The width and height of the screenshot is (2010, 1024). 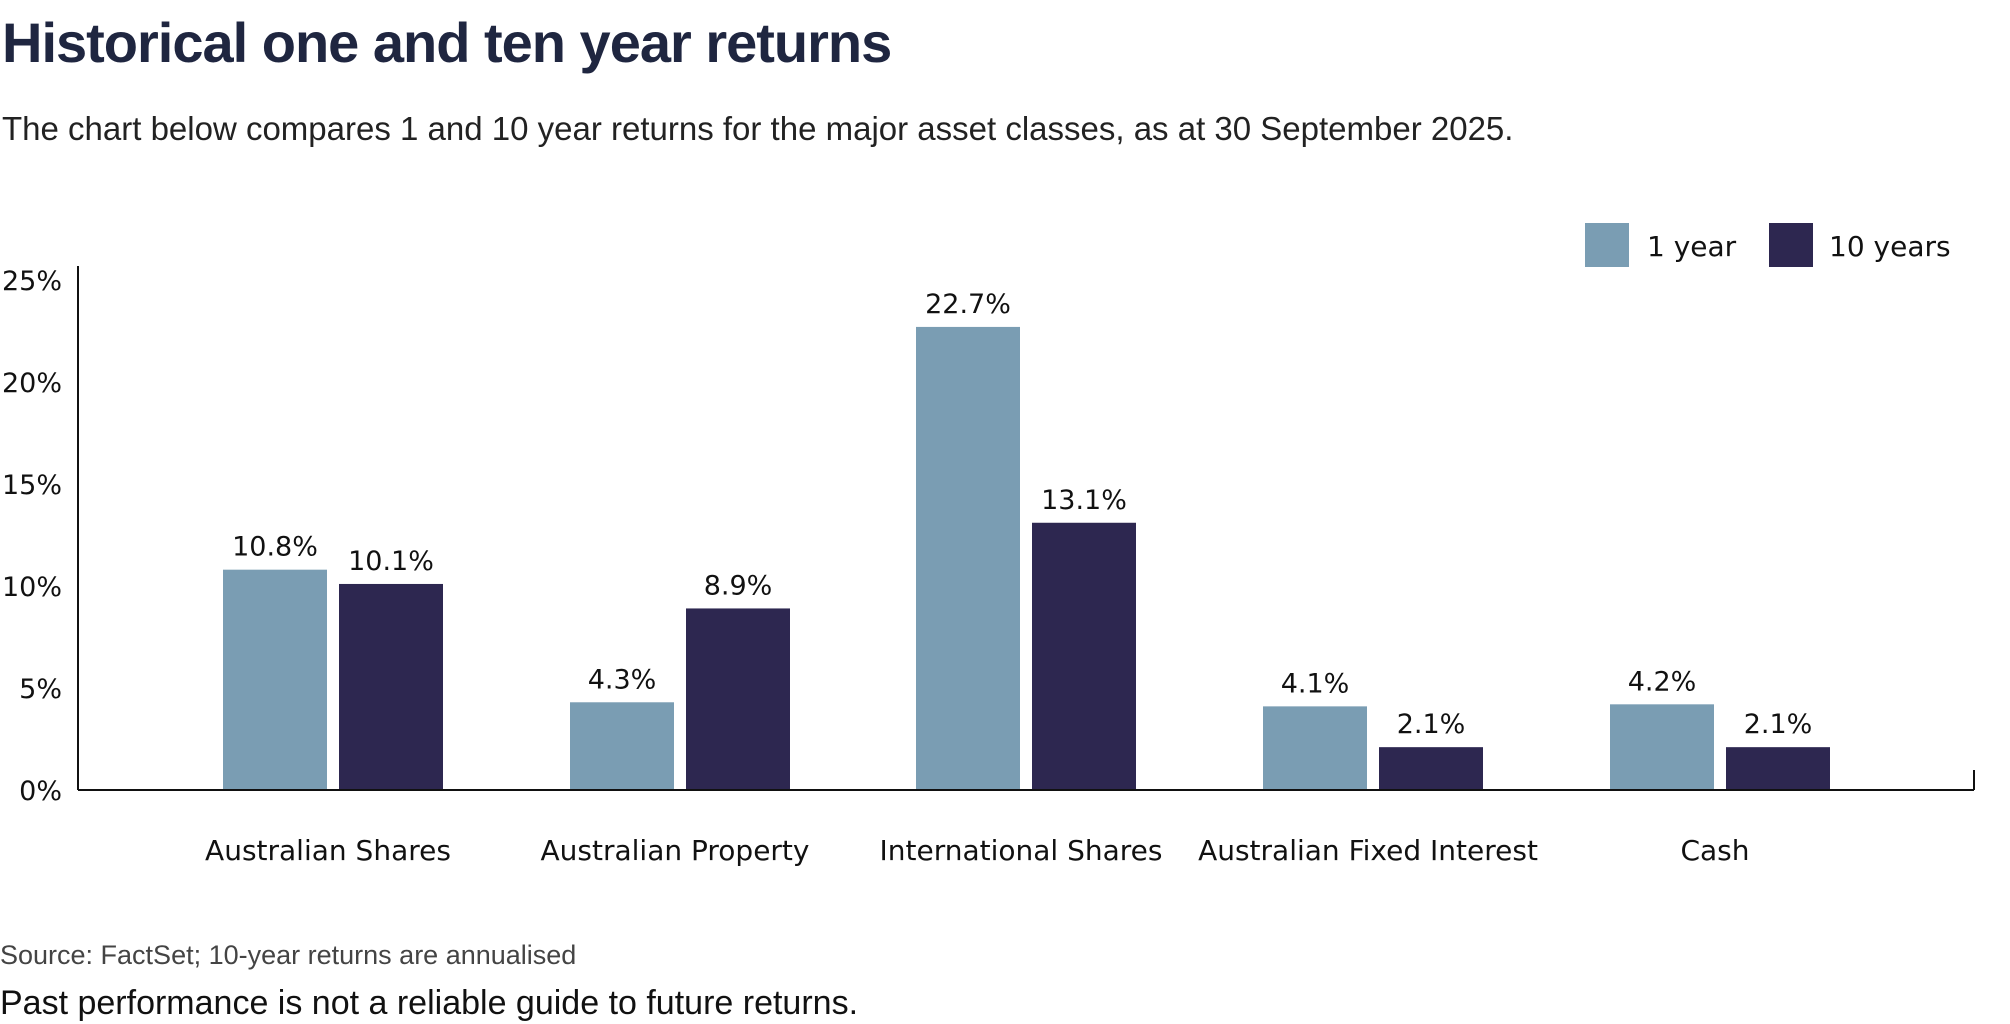 I want to click on data-label: 13.1%, so click(x=1084, y=500).